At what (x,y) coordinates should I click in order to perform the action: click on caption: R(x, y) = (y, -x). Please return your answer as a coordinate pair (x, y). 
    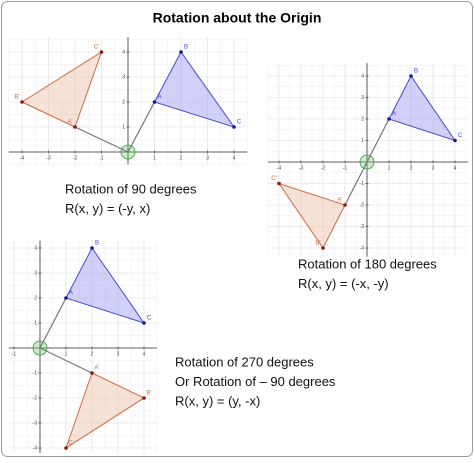
    Looking at the image, I should click on (217, 400).